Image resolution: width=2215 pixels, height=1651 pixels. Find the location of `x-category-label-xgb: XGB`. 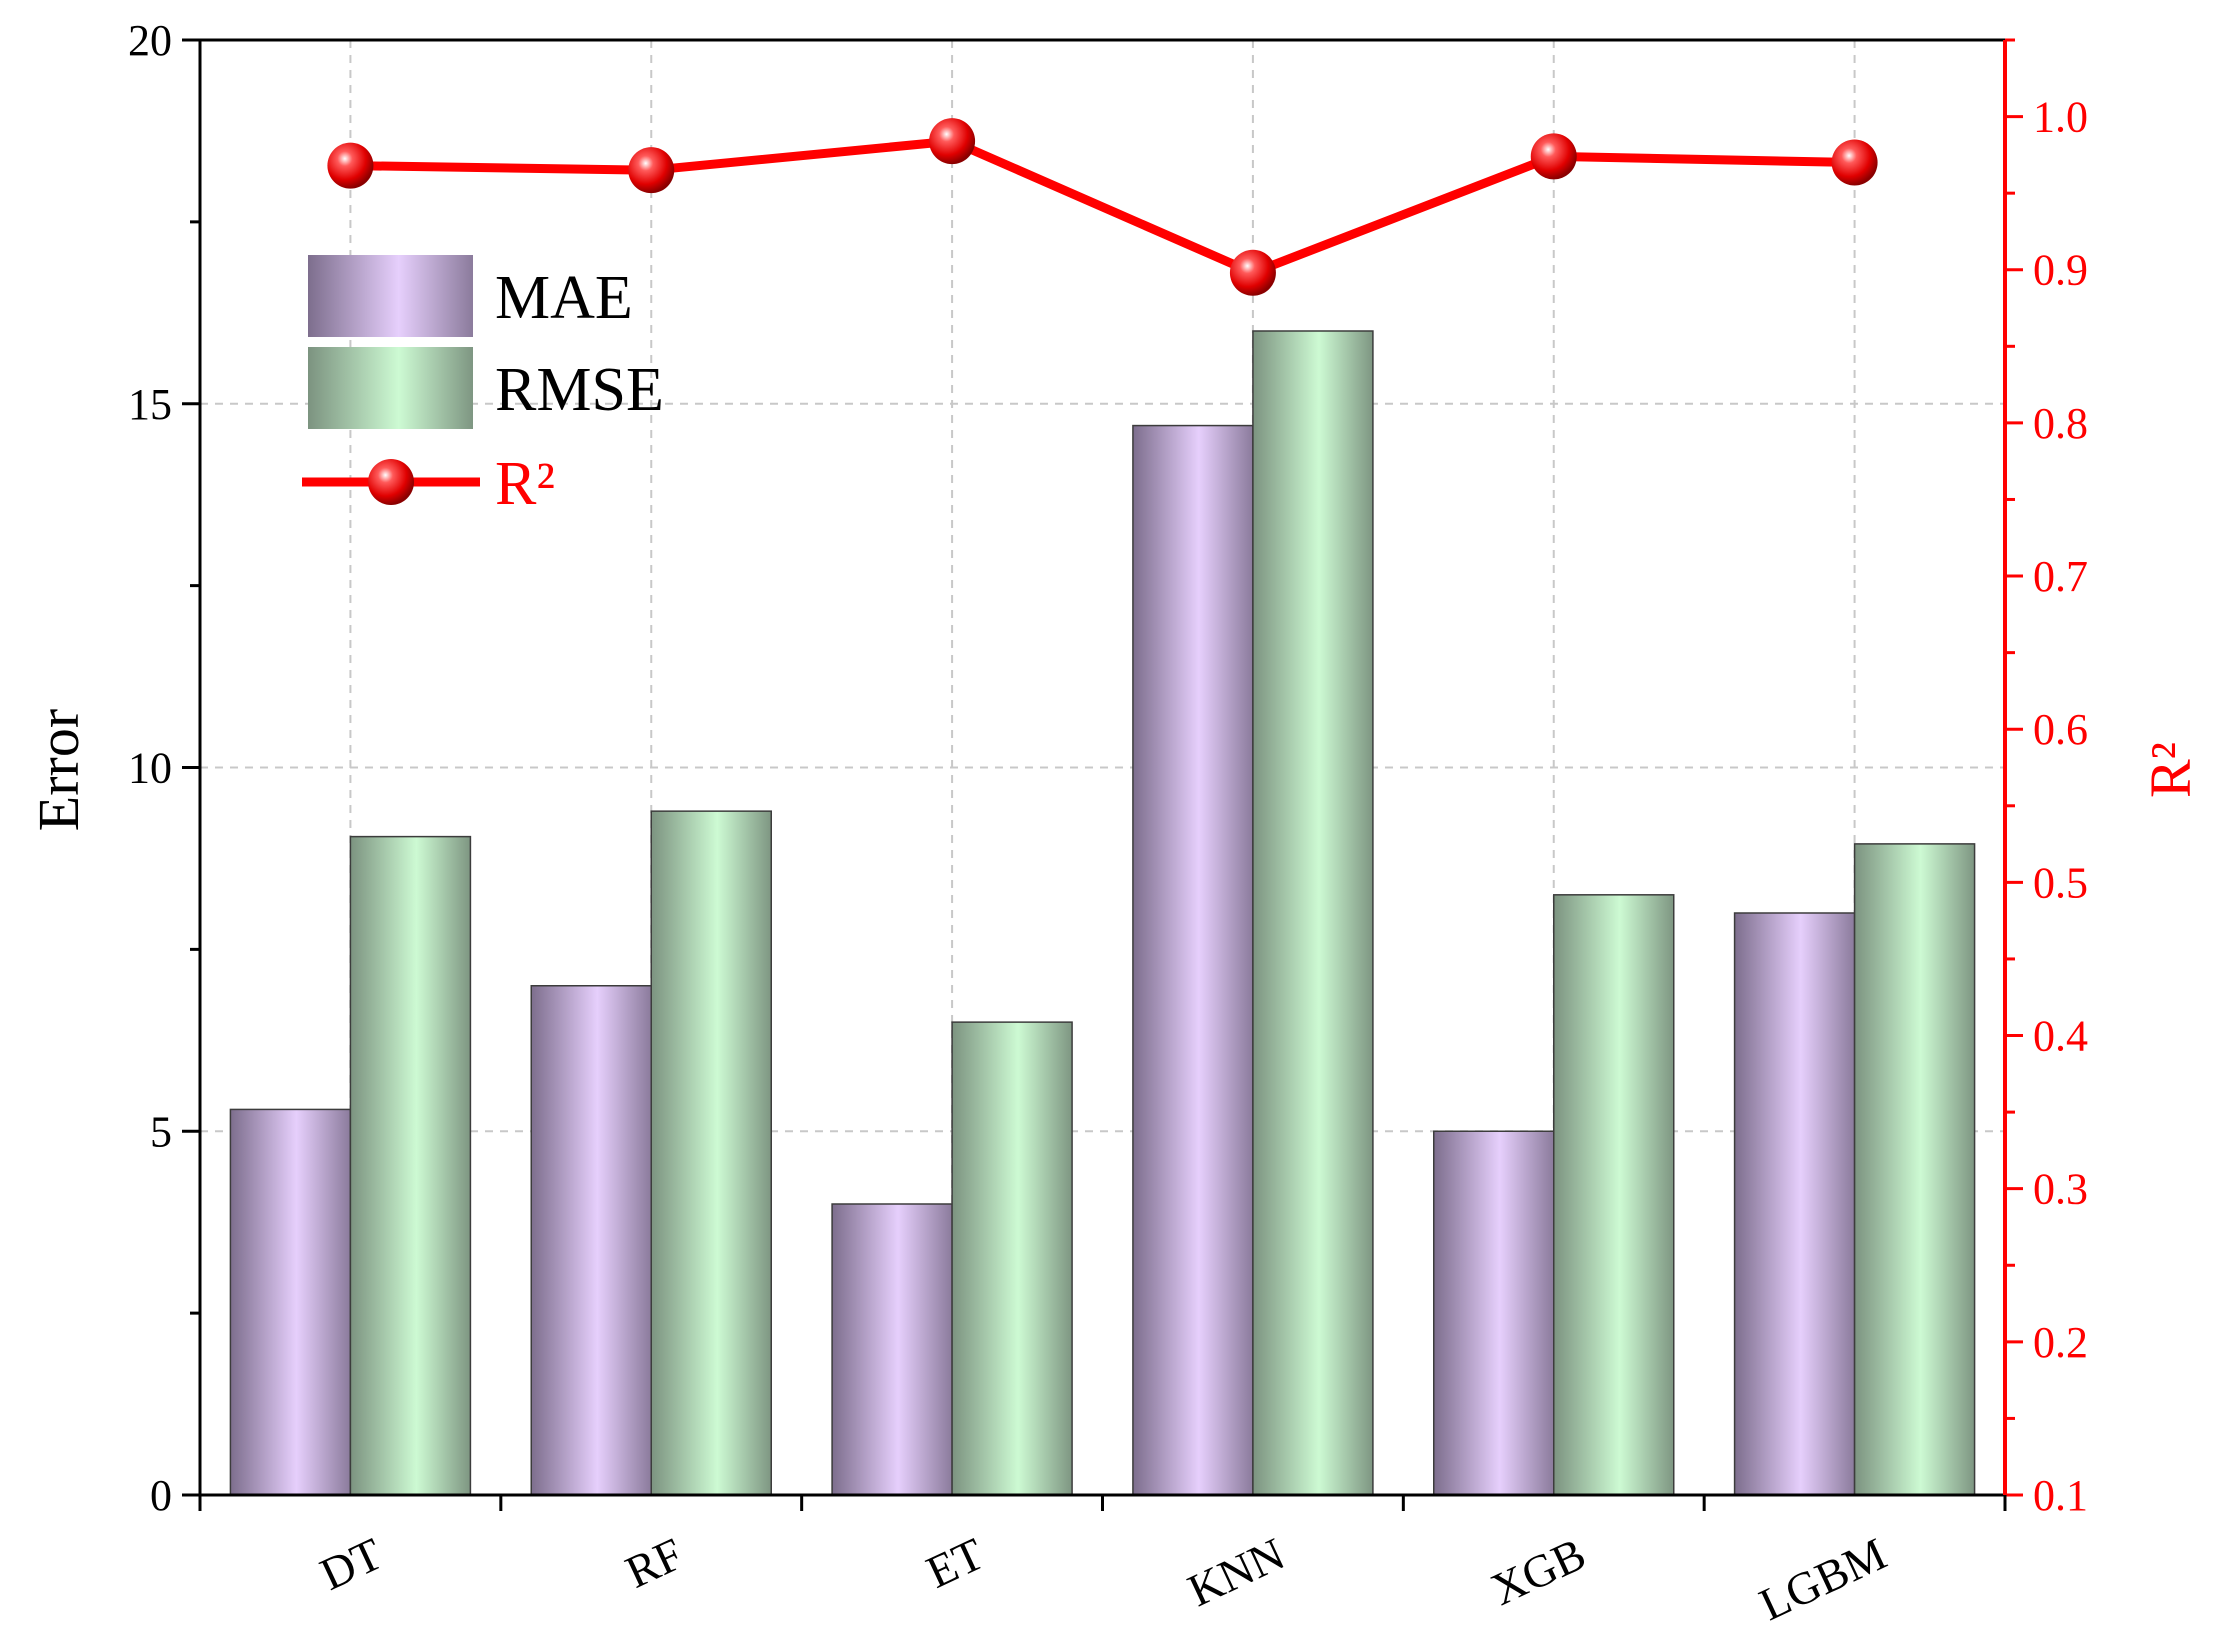

x-category-label-xgb: XGB is located at coordinates (1538, 1571).